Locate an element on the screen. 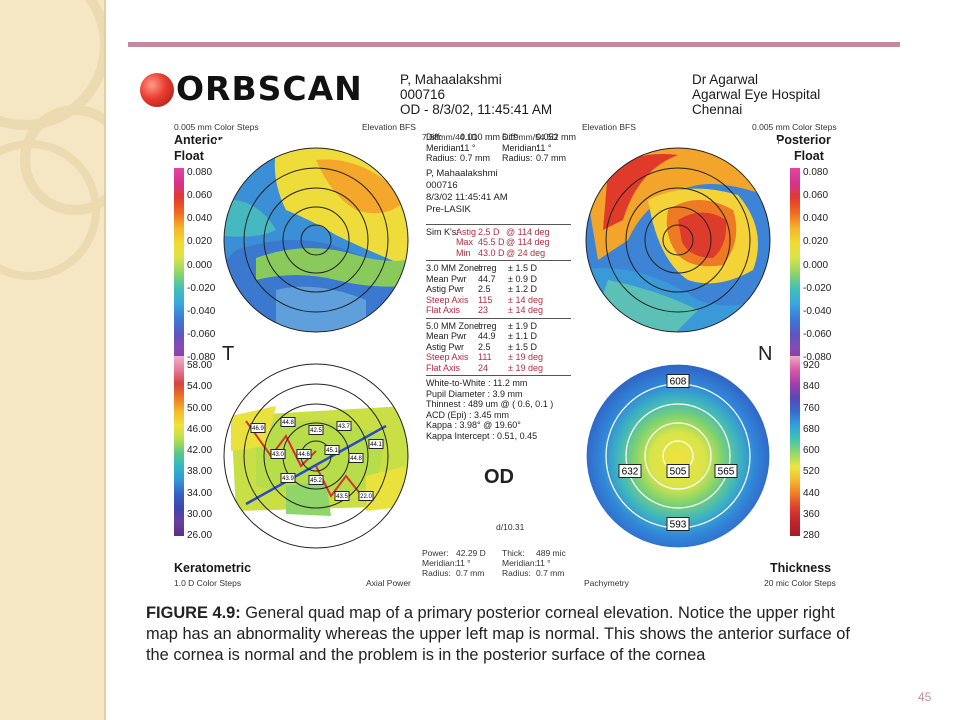 The height and width of the screenshot is (720, 960). bfs-right: 6.19mm/54.5D is located at coordinates (530, 137).